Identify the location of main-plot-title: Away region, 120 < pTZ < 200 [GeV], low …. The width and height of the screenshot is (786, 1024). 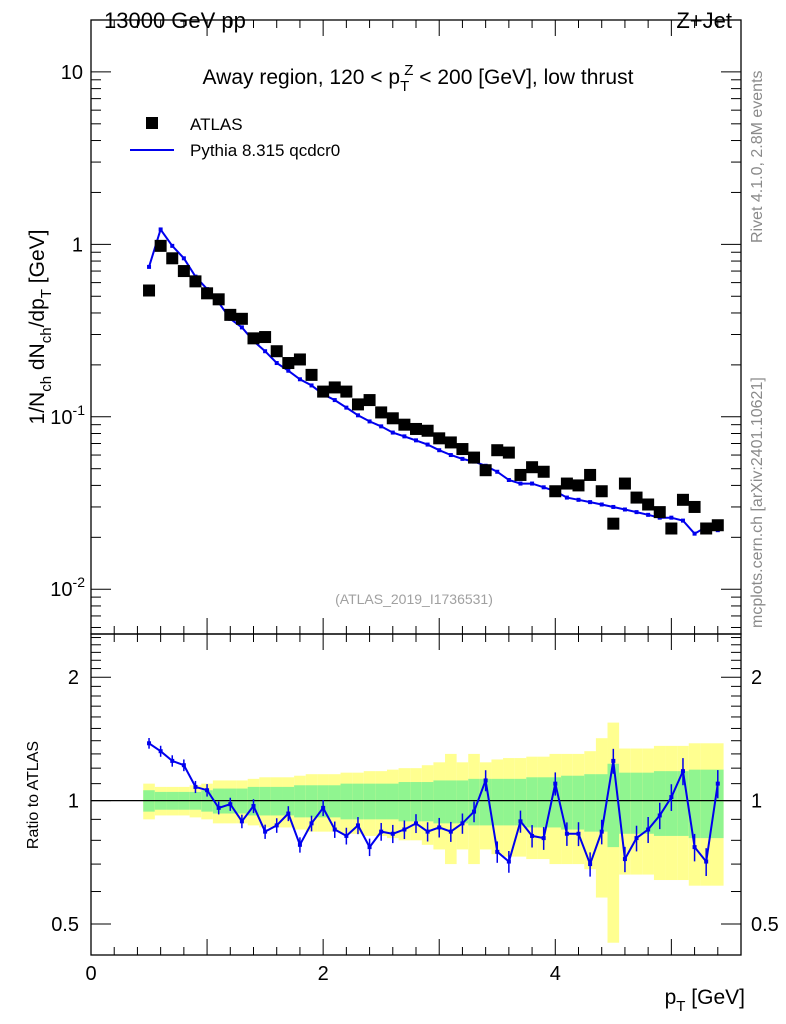
(418, 78).